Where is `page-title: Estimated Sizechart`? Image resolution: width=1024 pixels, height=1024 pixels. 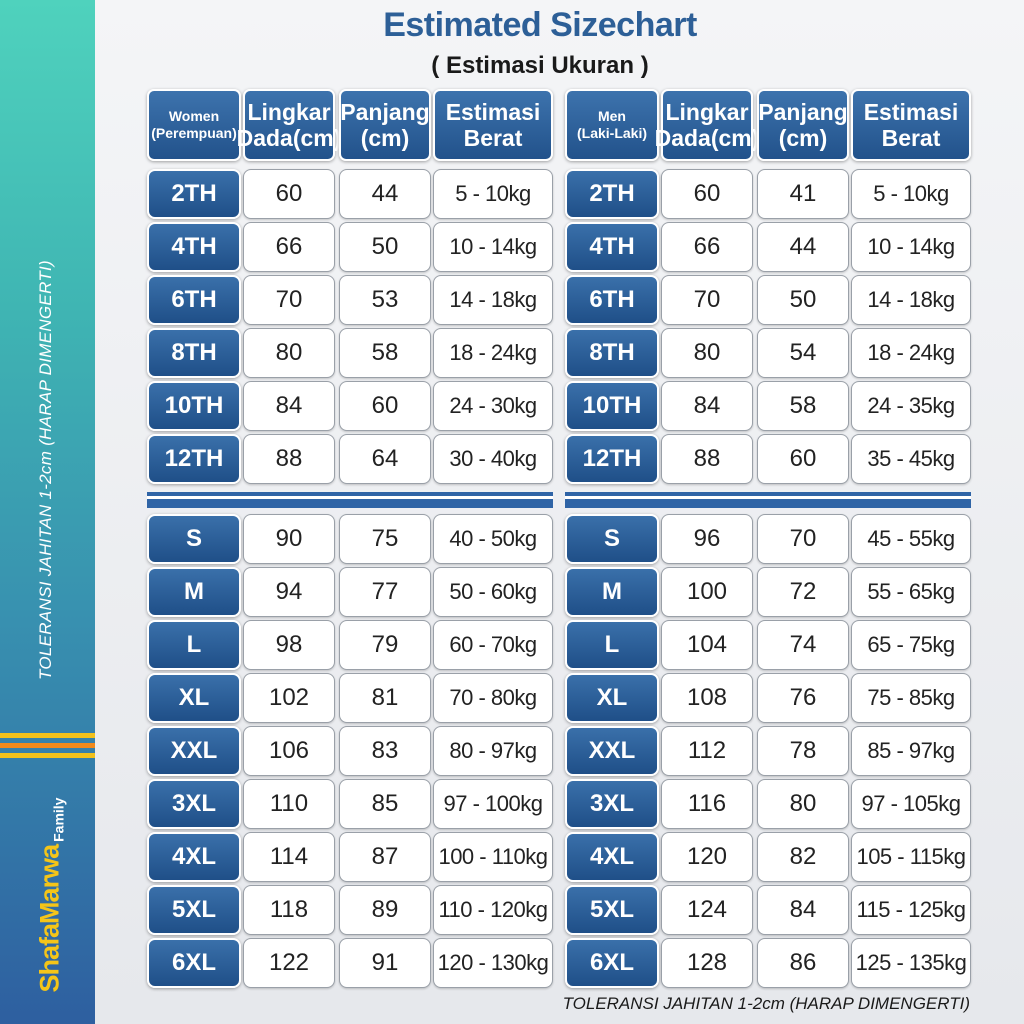
page-title: Estimated Sizechart is located at coordinates (540, 25).